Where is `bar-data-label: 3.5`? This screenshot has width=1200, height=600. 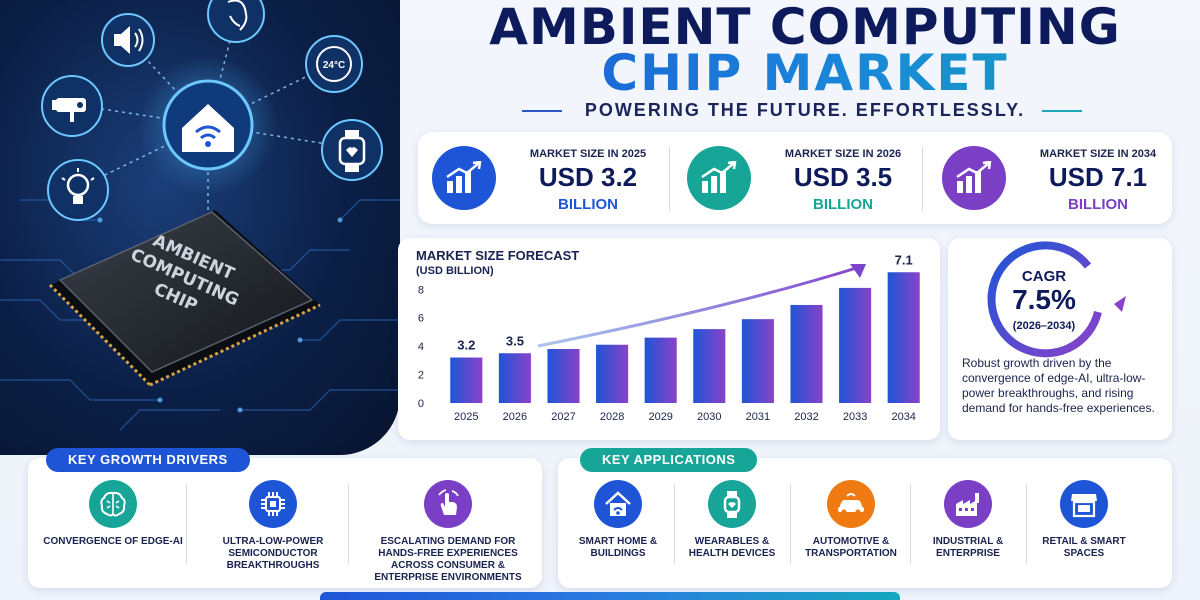 bar-data-label: 3.5 is located at coordinates (515, 340).